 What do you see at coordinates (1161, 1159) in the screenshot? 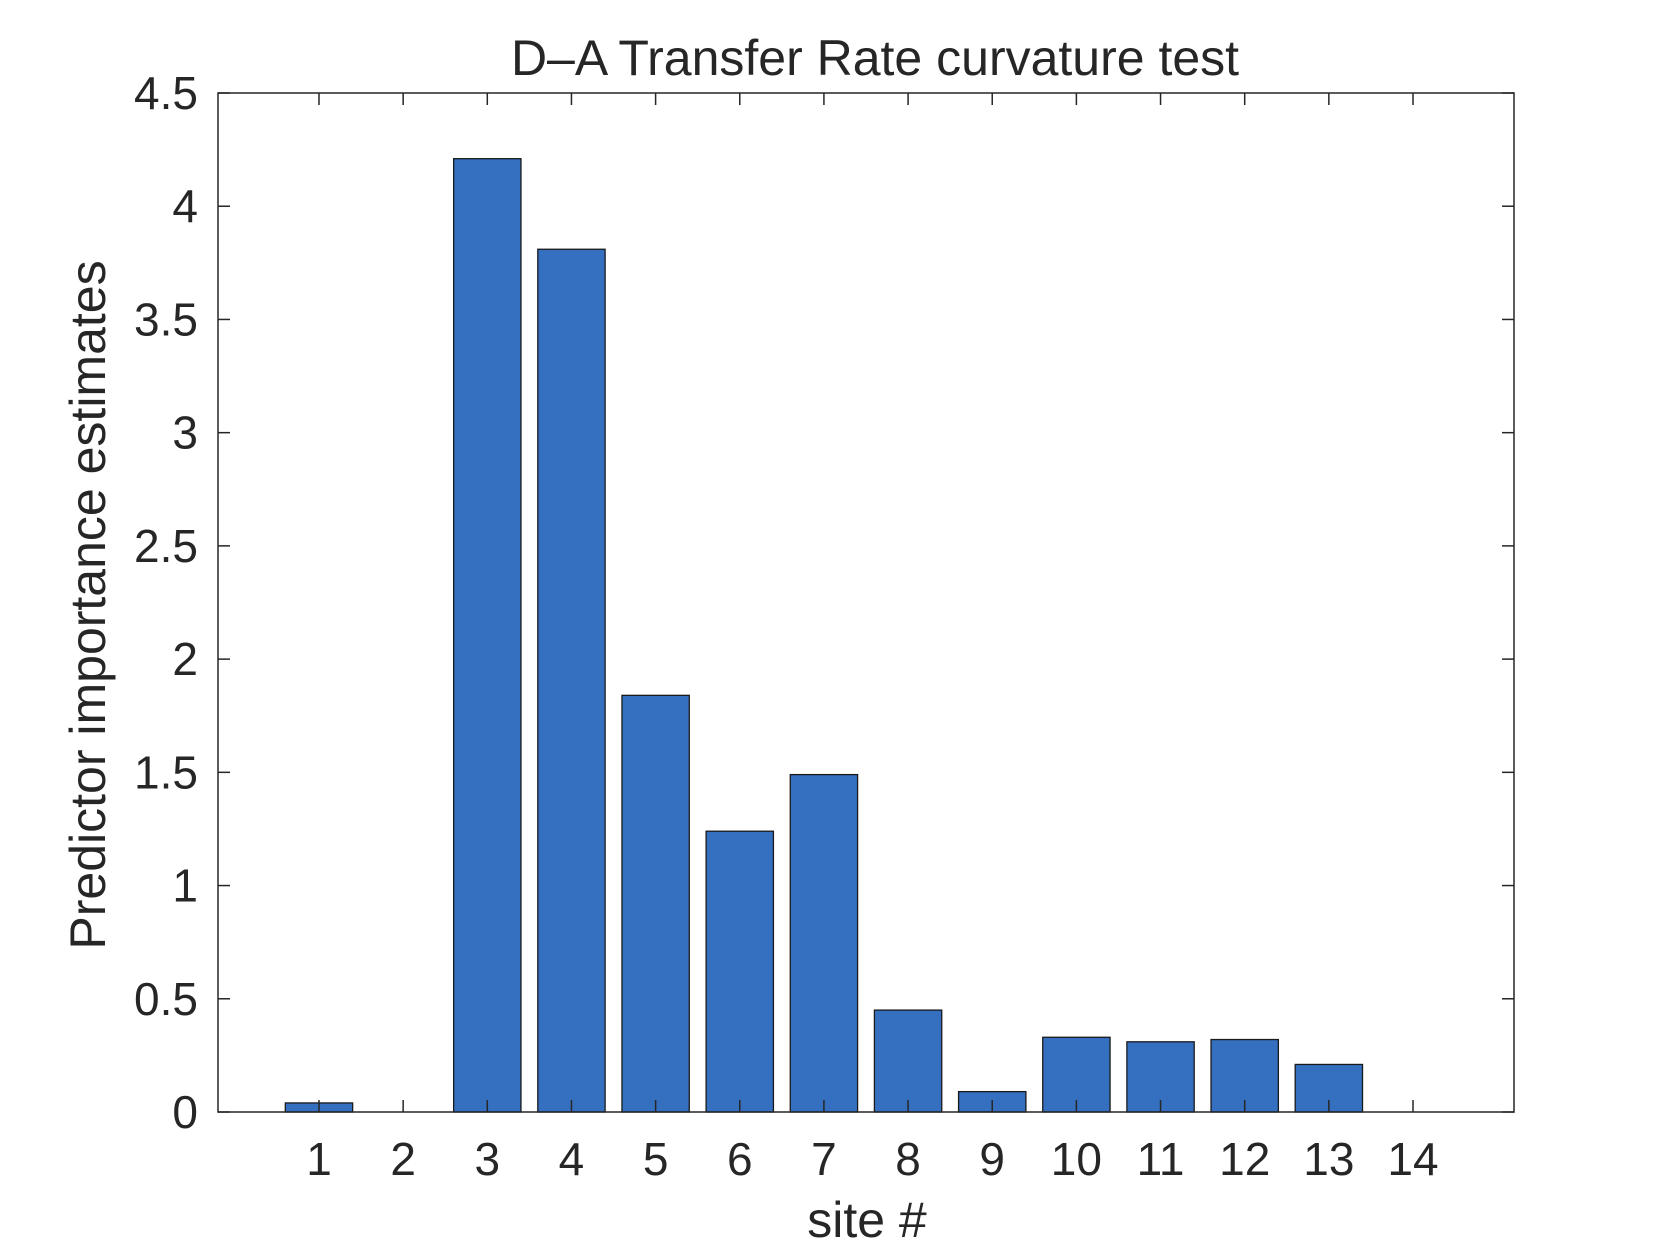
I see `x-tick-label: 11` at bounding box center [1161, 1159].